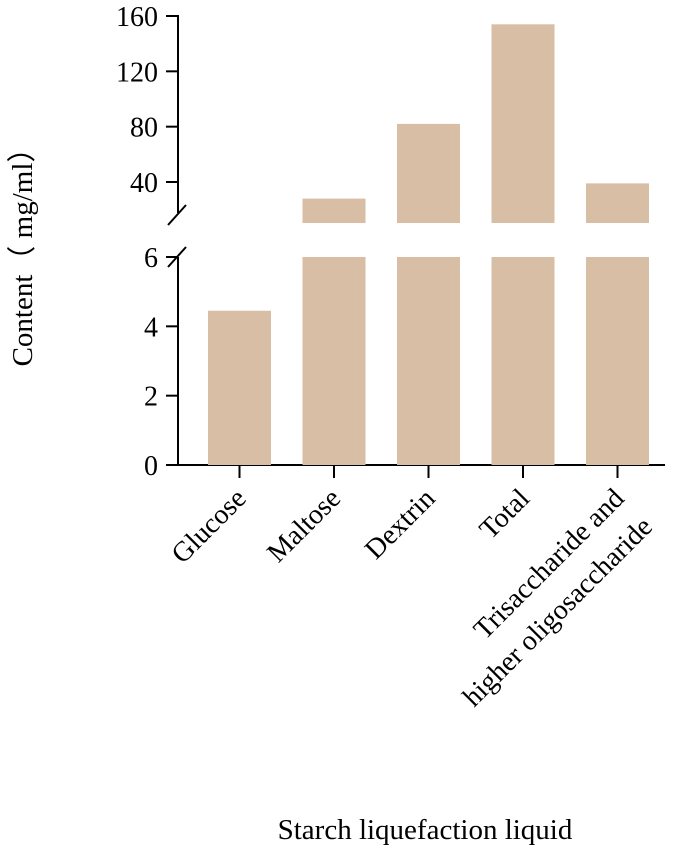 The width and height of the screenshot is (685, 855). What do you see at coordinates (544, 598) in the screenshot?
I see `x-tick-label-5: Trisaccharide andhigher oligosaccharide` at bounding box center [544, 598].